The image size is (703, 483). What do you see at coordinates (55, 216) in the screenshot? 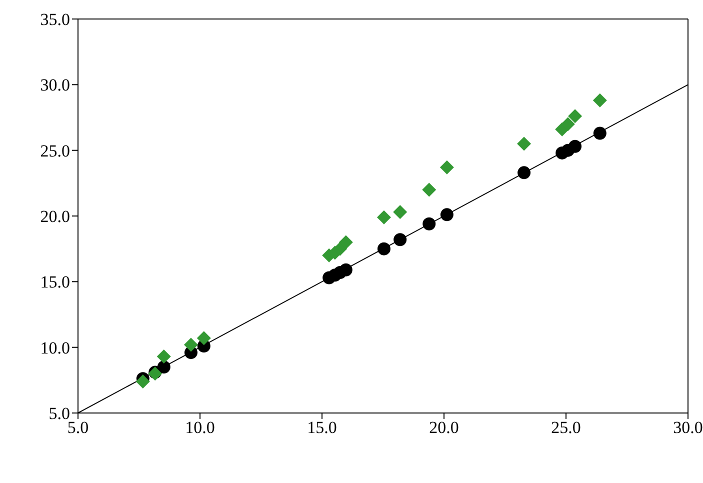
I see `y-tick-label: 20.0` at bounding box center [55, 216].